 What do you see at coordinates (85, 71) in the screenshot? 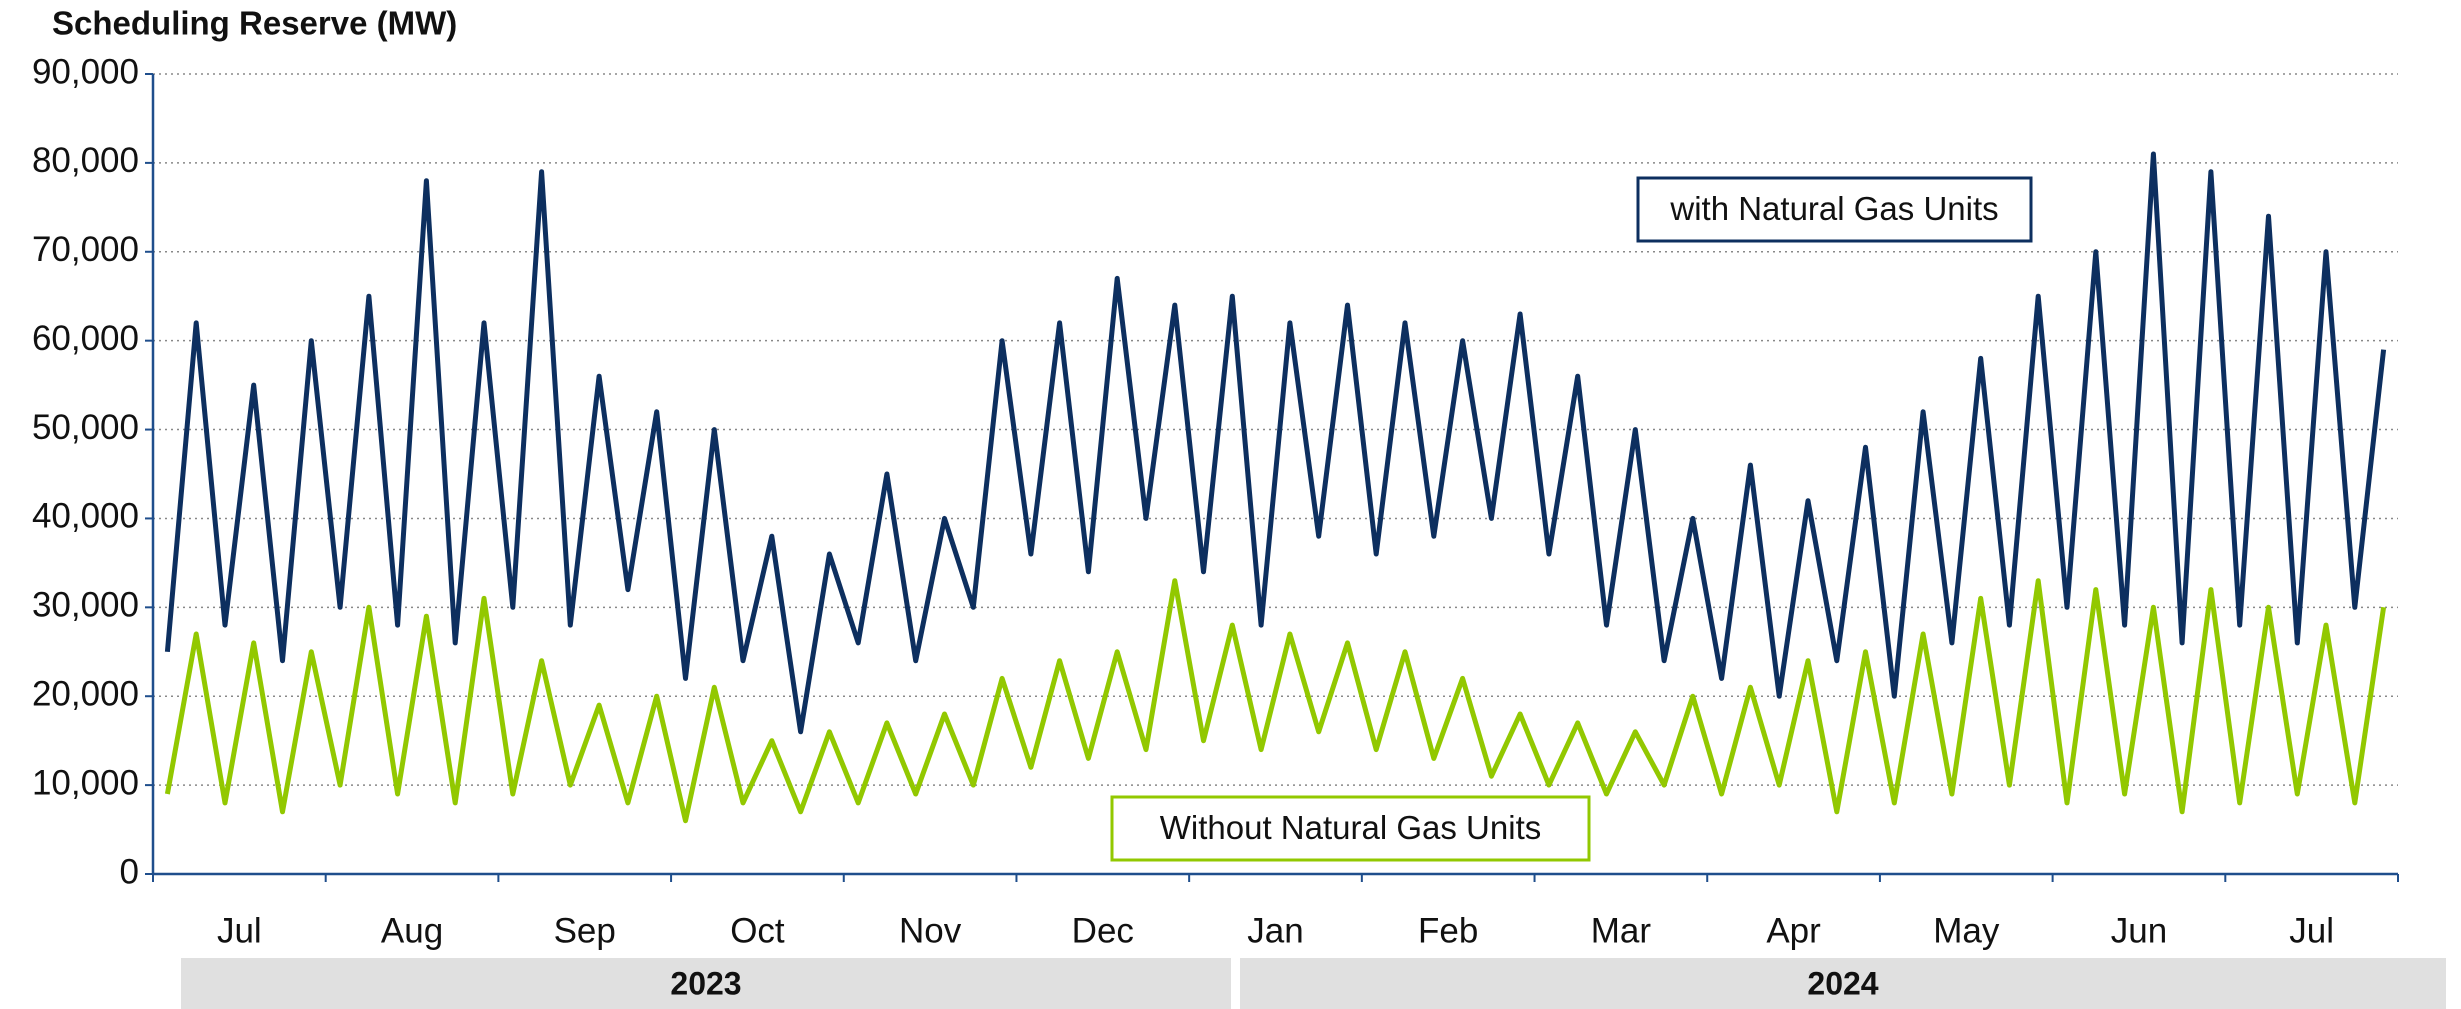
I see `y-tick-label: 90,000` at bounding box center [85, 71].